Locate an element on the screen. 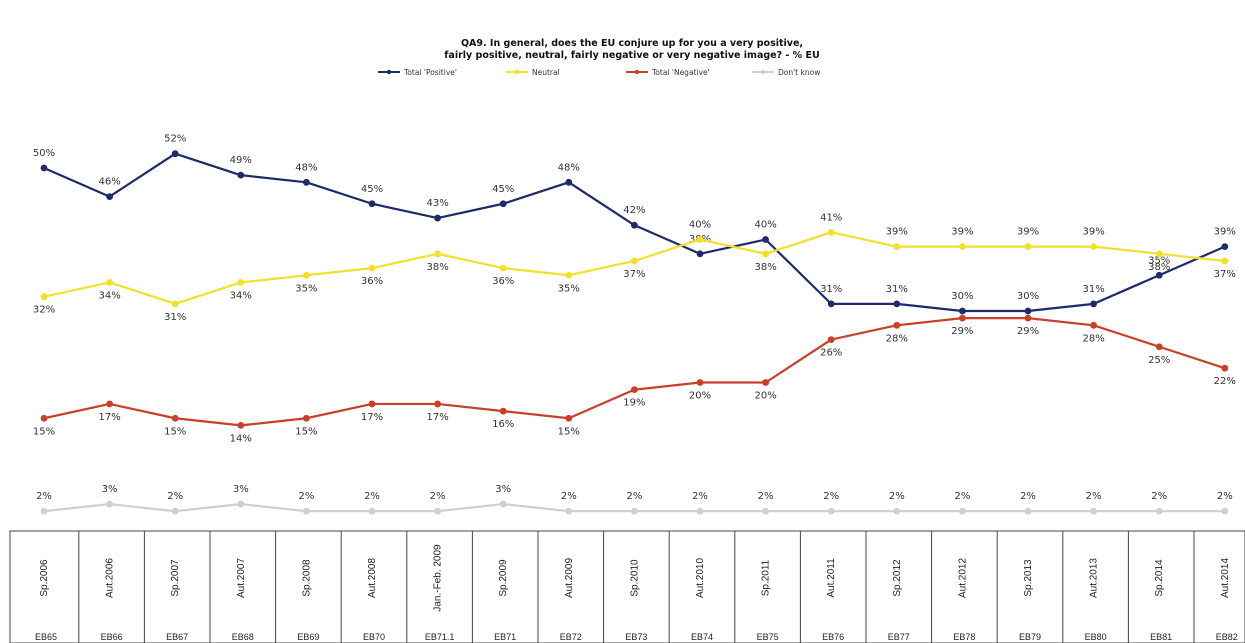 The width and height of the screenshot is (1245, 643). data-label-0-12: 31% is located at coordinates (831, 289).